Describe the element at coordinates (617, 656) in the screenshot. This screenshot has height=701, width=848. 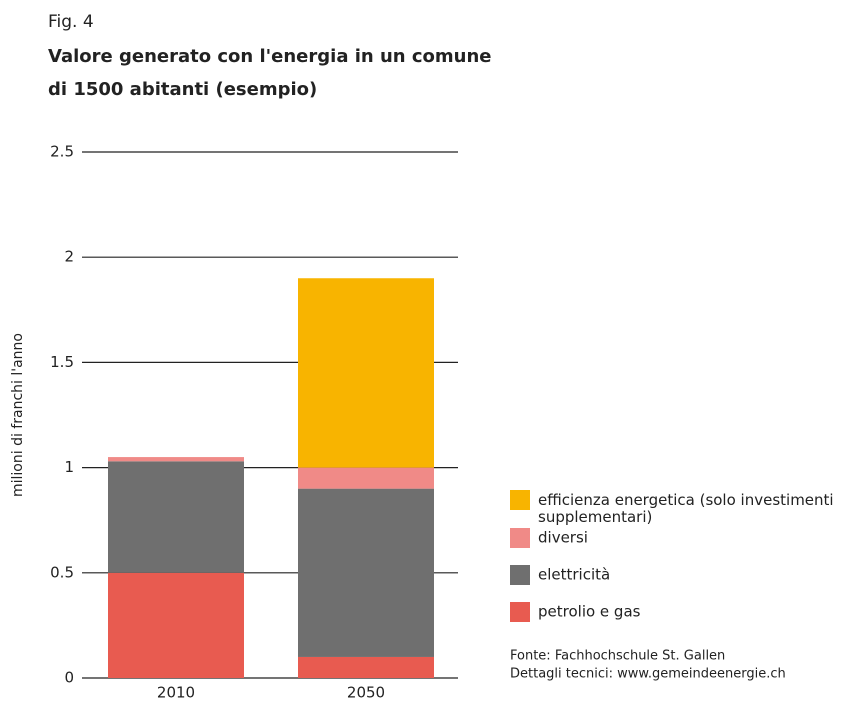
I see `note: Fonte: Fachhochschule St. Gallen` at that location.